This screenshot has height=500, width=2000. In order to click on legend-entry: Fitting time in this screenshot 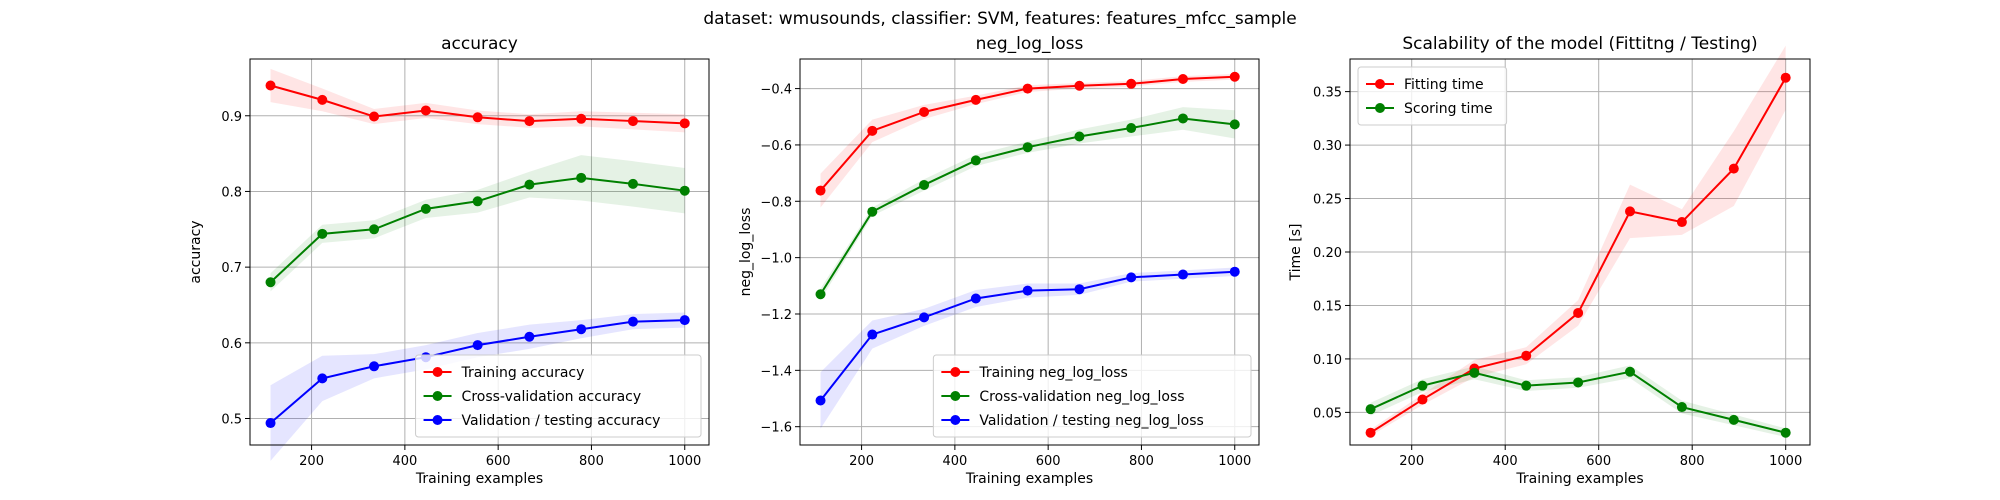, I will do `click(1444, 85)`.